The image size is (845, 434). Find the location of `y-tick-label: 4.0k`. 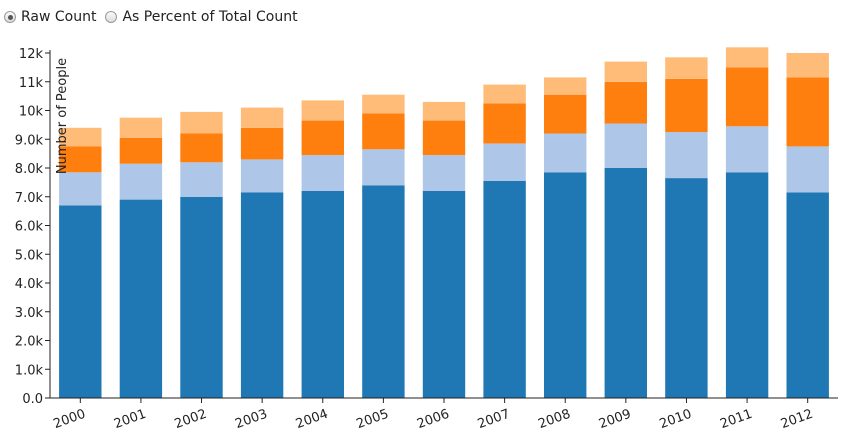

y-tick-label: 4.0k is located at coordinates (29, 284).